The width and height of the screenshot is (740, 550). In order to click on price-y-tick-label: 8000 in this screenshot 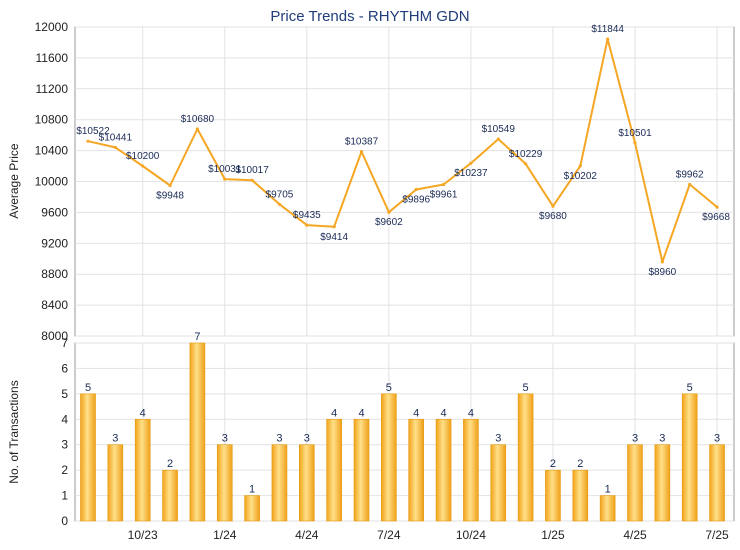, I will do `click(54, 336)`.